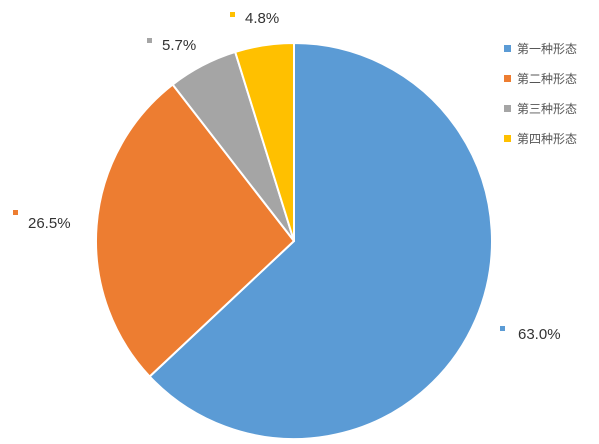 The height and width of the screenshot is (444, 599). I want to click on legend-label-3: 第三种形态, so click(547, 109).